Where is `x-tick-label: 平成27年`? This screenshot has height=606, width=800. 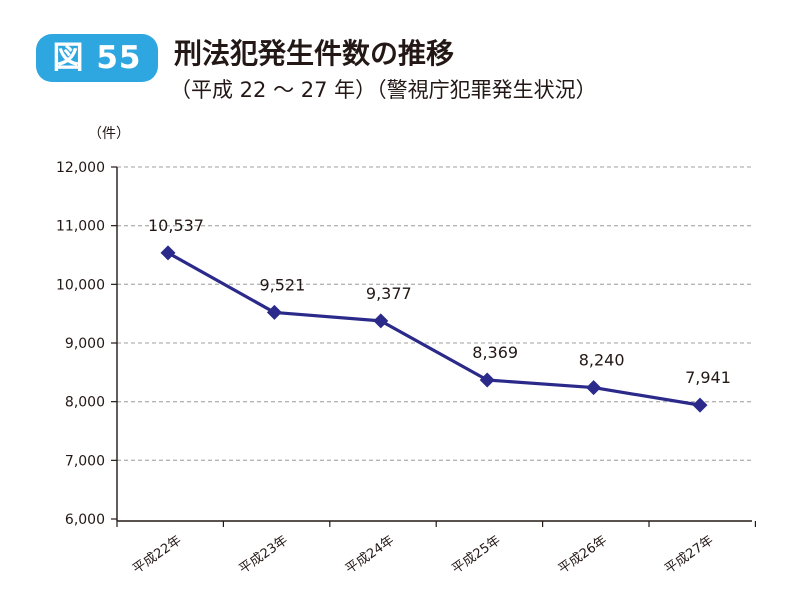
x-tick-label: 平成27年 is located at coordinates (689, 555).